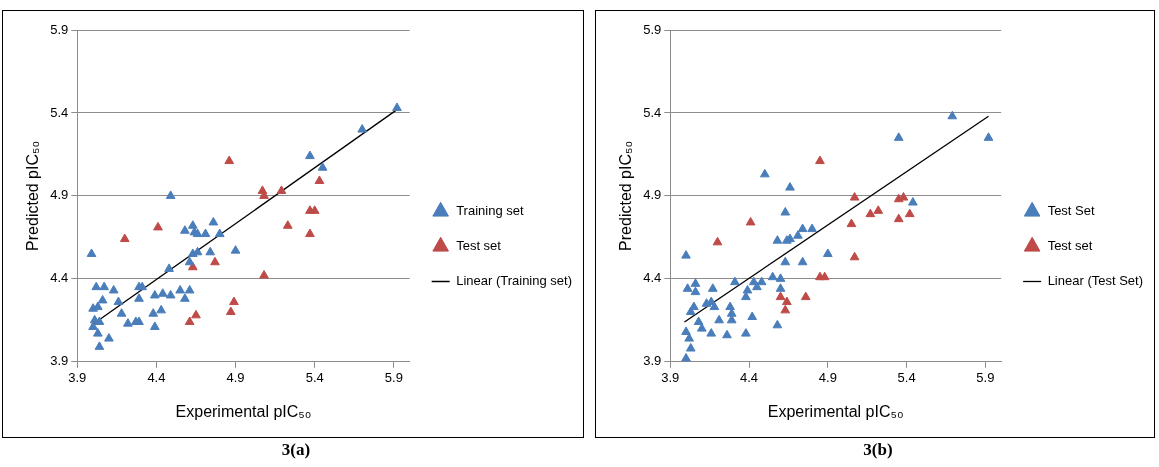  Describe the element at coordinates (490, 211) in the screenshot. I see `legend-label: Training set` at that location.